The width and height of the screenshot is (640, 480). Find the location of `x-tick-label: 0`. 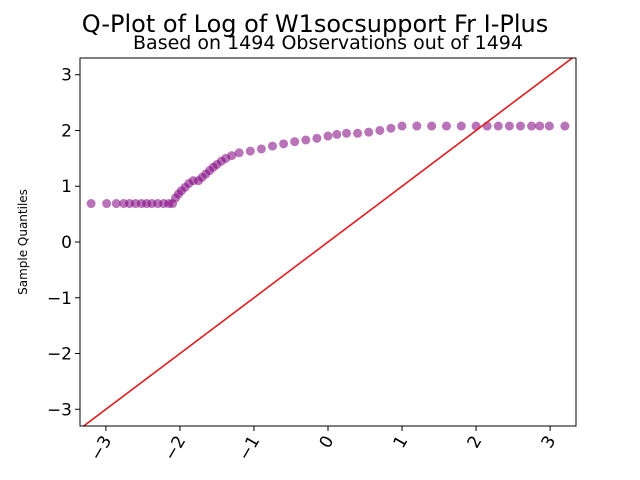

x-tick-label: 0 is located at coordinates (327, 442).